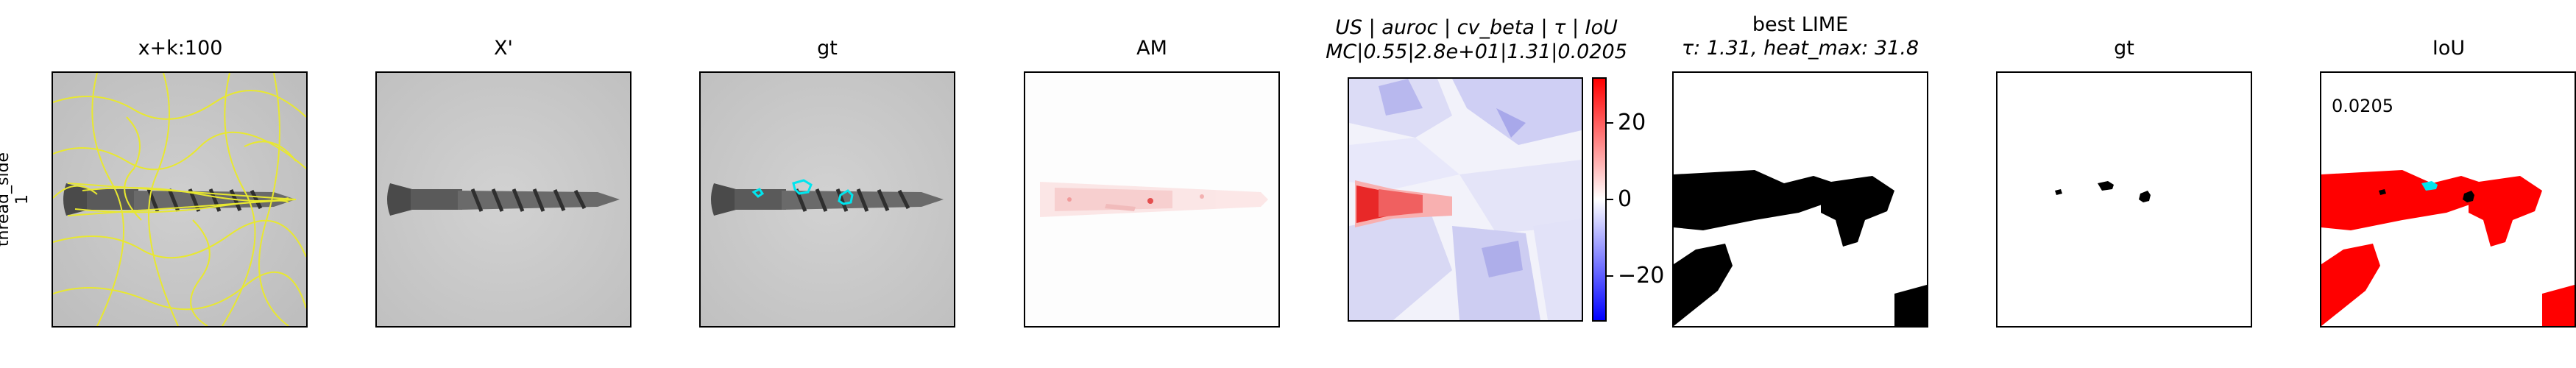 This screenshot has width=2576, height=368. Describe the element at coordinates (2448, 248) in the screenshot. I see `iou-pred` at that location.